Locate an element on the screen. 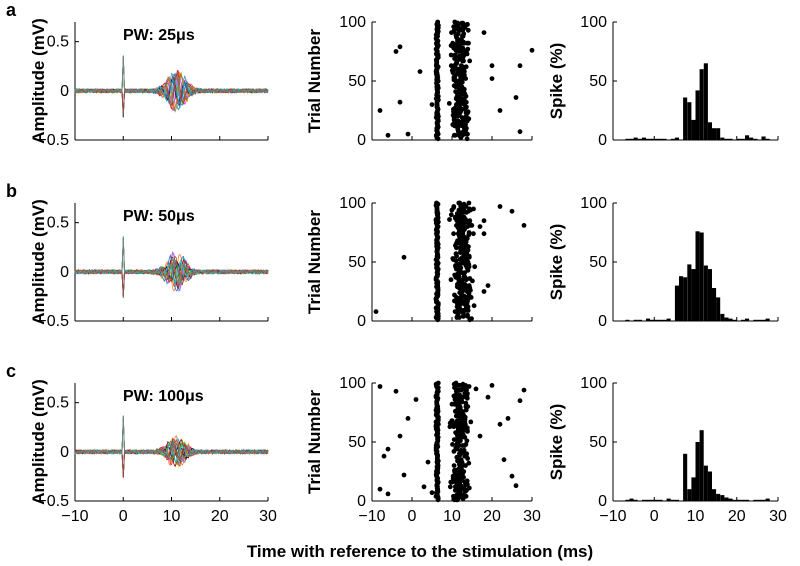 The image size is (800, 566). x-tick-label: 0 is located at coordinates (654, 516).